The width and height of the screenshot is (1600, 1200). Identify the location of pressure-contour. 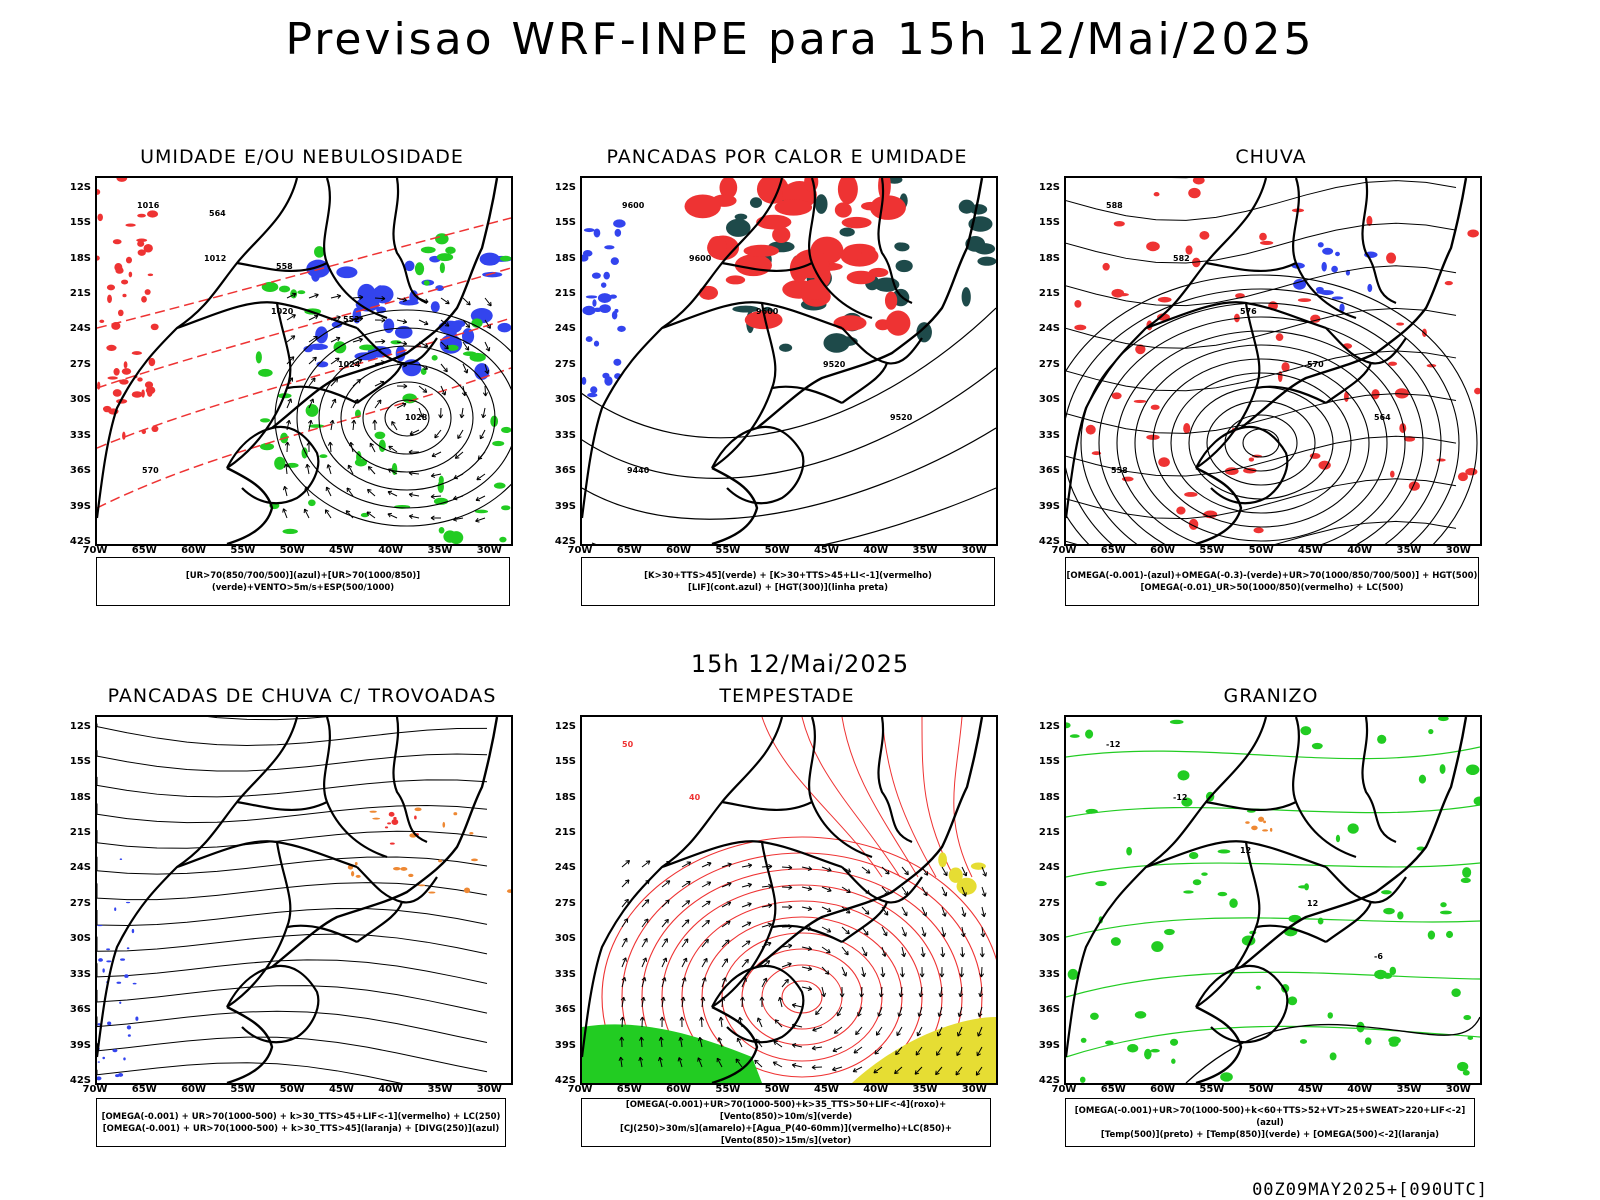
(403, 418).